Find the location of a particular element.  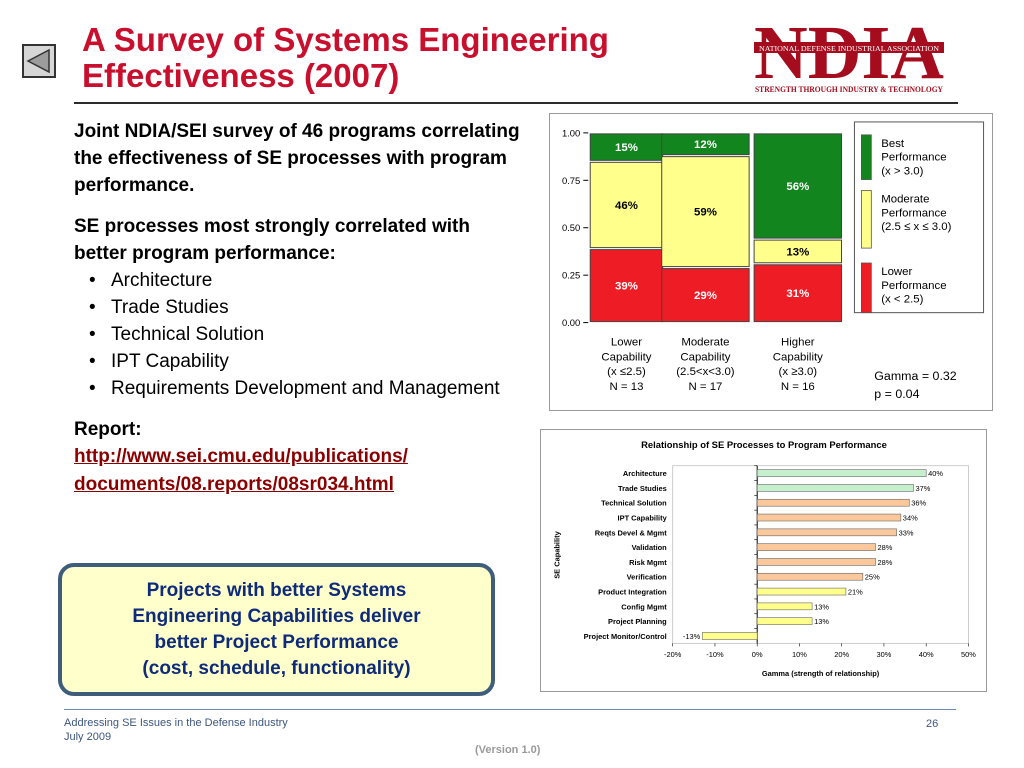

page-number: 26 is located at coordinates (932, 724).